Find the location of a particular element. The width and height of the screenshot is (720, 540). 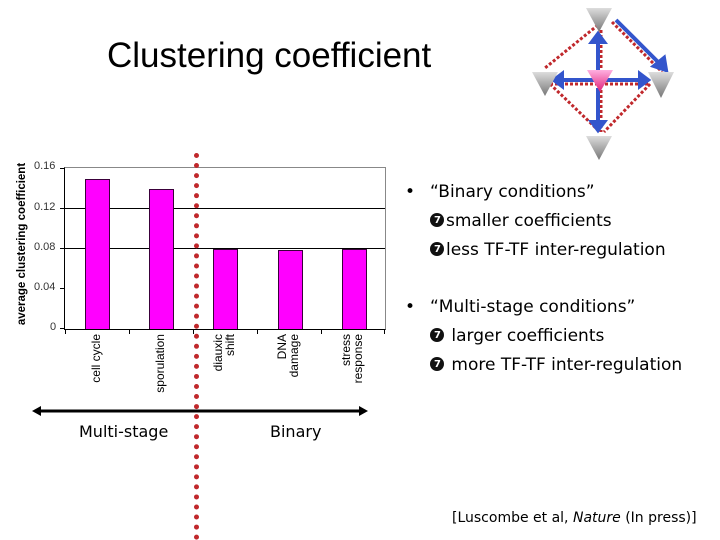

sub-bullet: larger coefficients is located at coordinates (541, 336).